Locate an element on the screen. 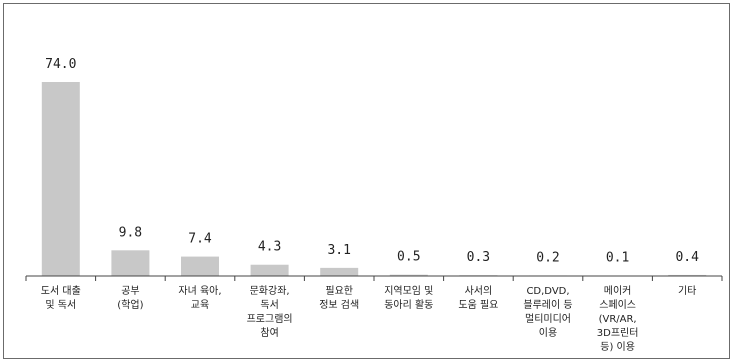 The width and height of the screenshot is (735, 364). category-label-line: 및 독서 is located at coordinates (60, 305).